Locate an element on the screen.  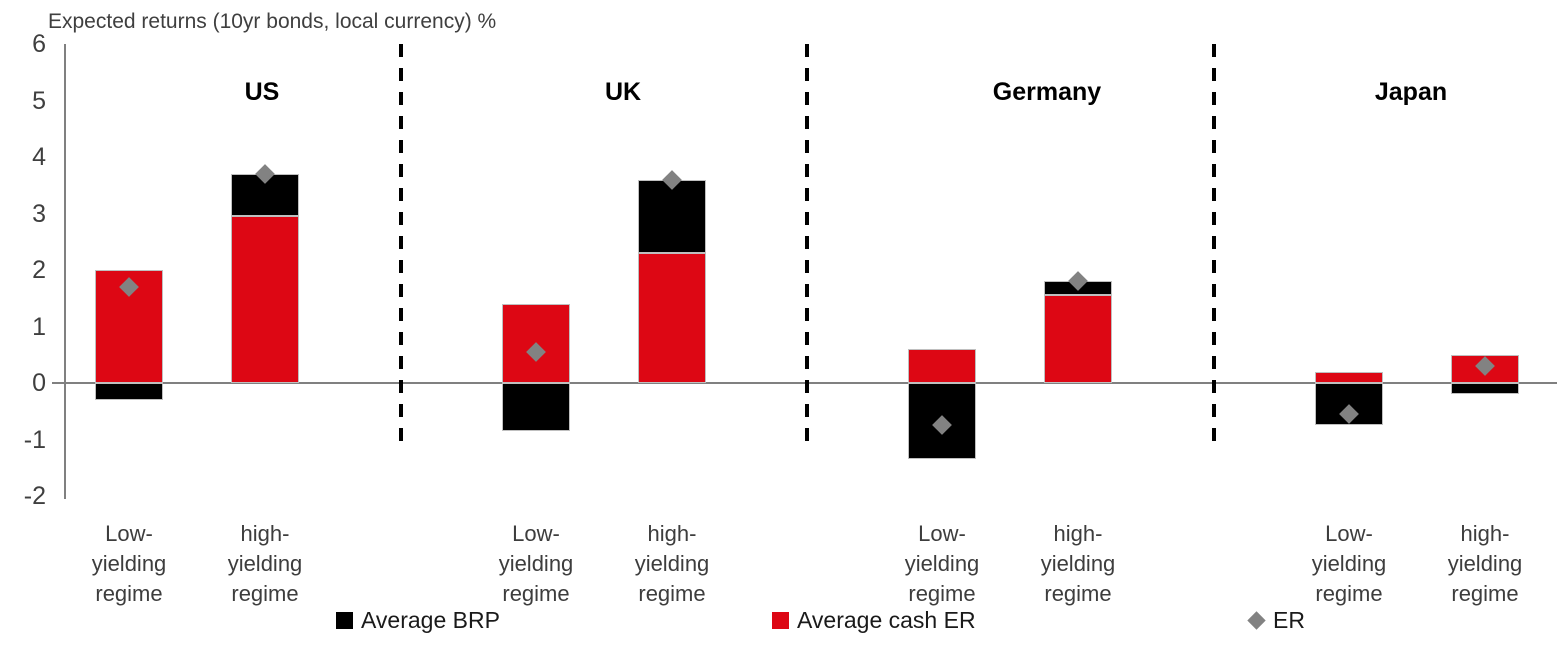
legend-item-average-brp: Average BRP is located at coordinates (418, 620).